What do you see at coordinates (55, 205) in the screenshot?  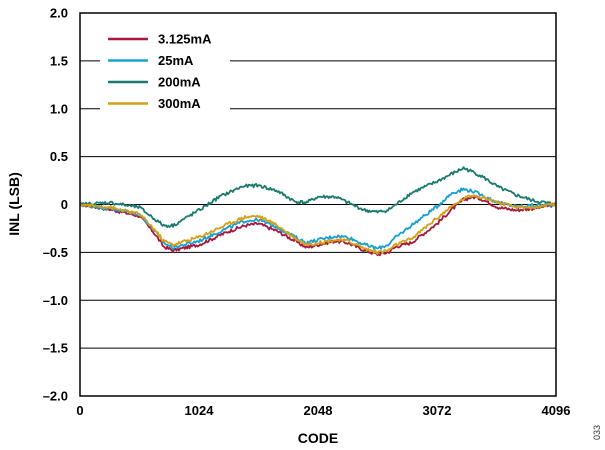 I see `y-tick-labels: 2.0 1.5 1.0 0.5 0 –0.5 –1.0 –1.5 –2.0` at bounding box center [55, 205].